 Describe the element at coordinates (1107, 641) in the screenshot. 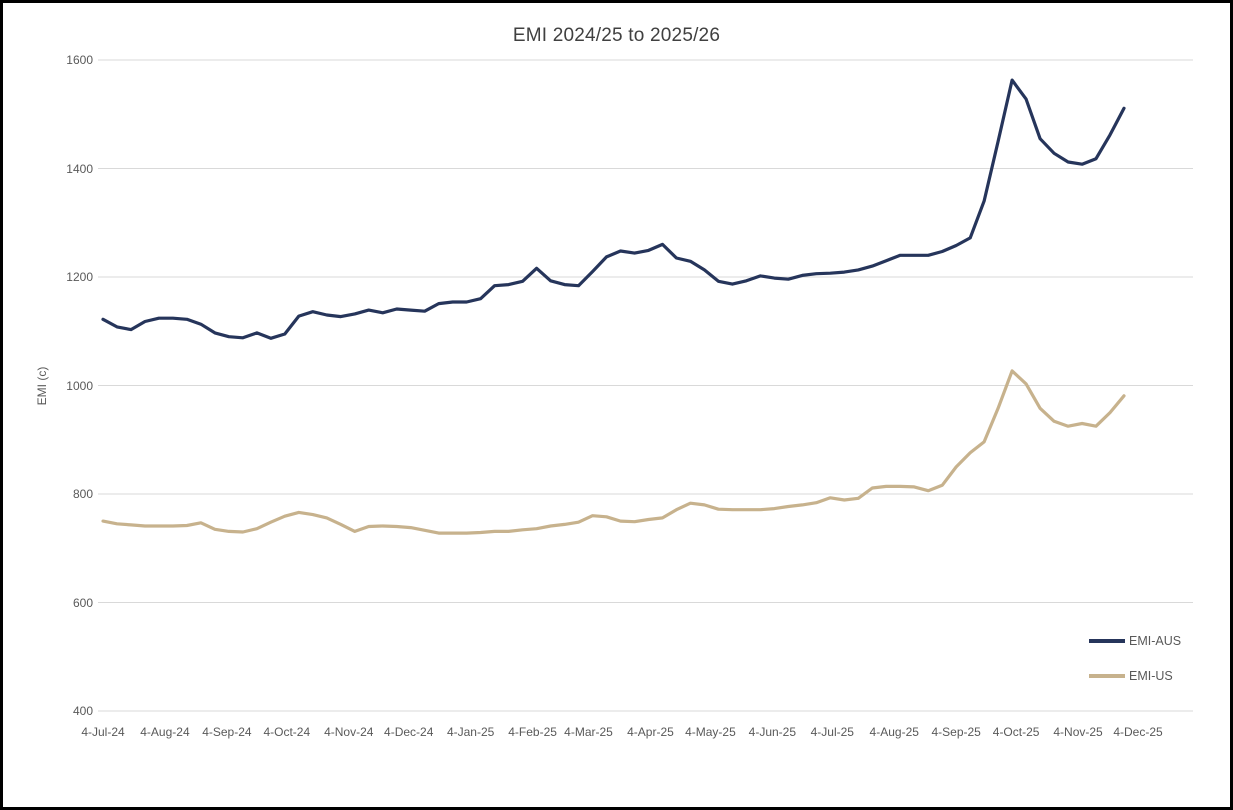

I see `legend-swatch-emi-aus` at that location.